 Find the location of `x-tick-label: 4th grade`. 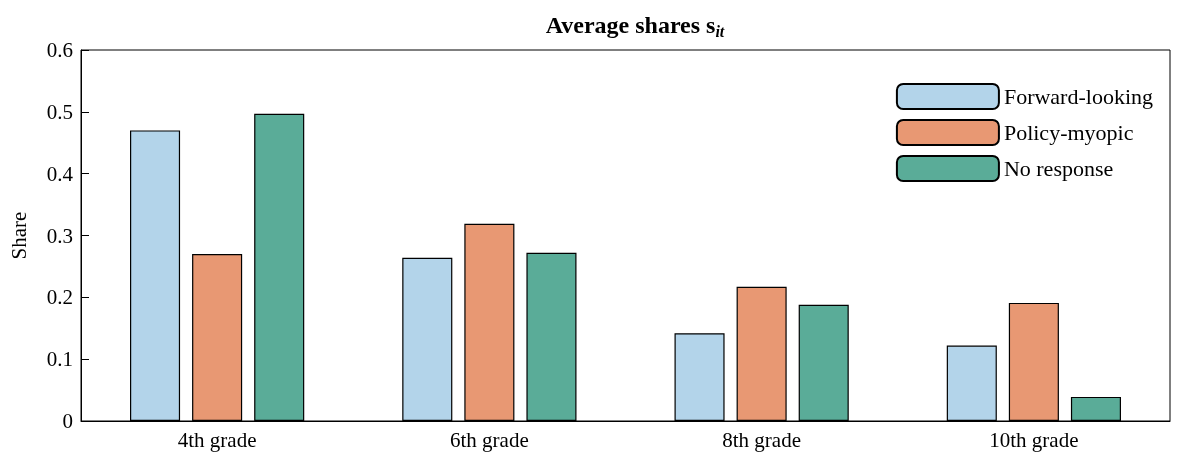

x-tick-label: 4th grade is located at coordinates (217, 439).